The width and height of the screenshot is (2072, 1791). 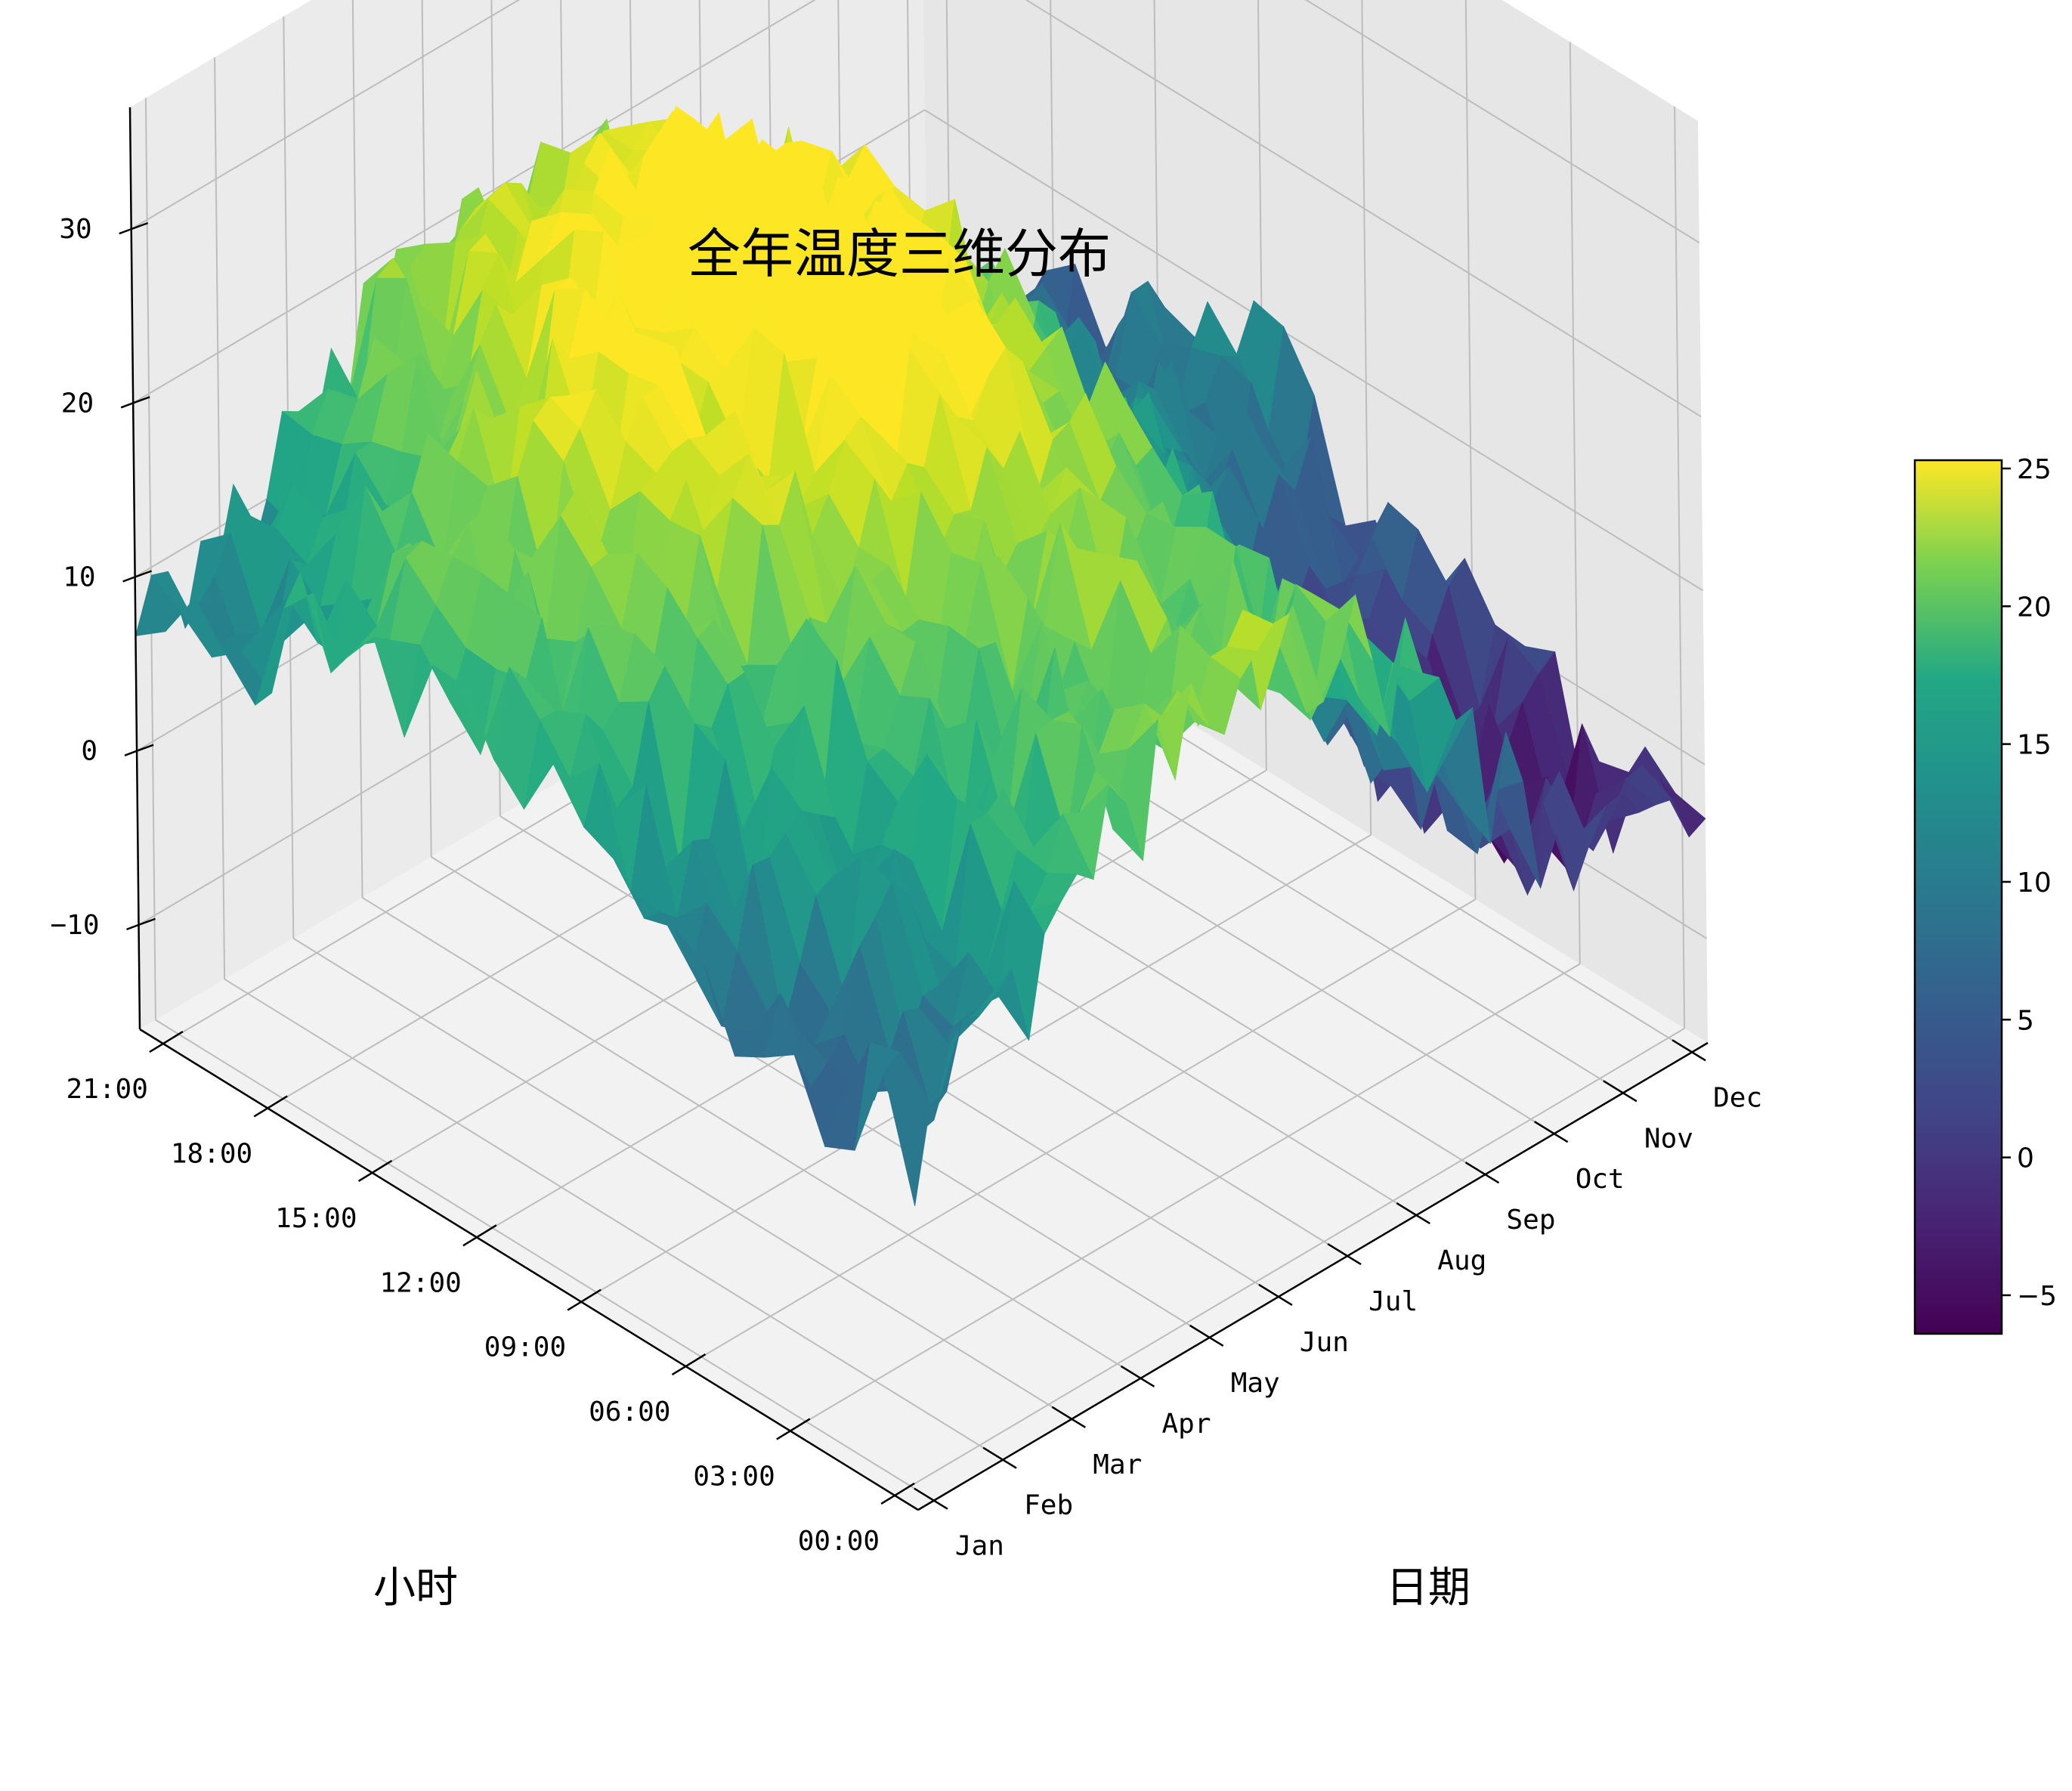 I want to click on x-tick-label: Dec, so click(x=1737, y=1098).